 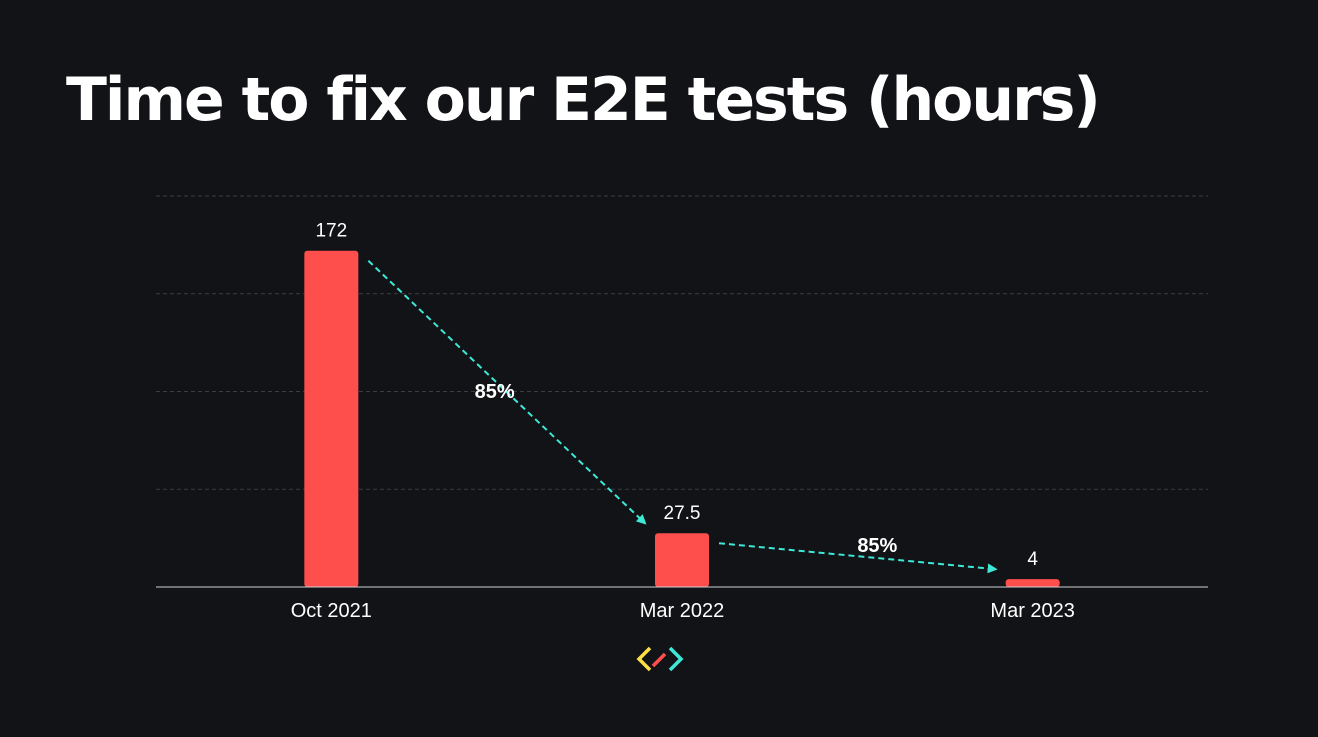 I want to click on x-tick-label: Mar 2023, so click(x=1032, y=611).